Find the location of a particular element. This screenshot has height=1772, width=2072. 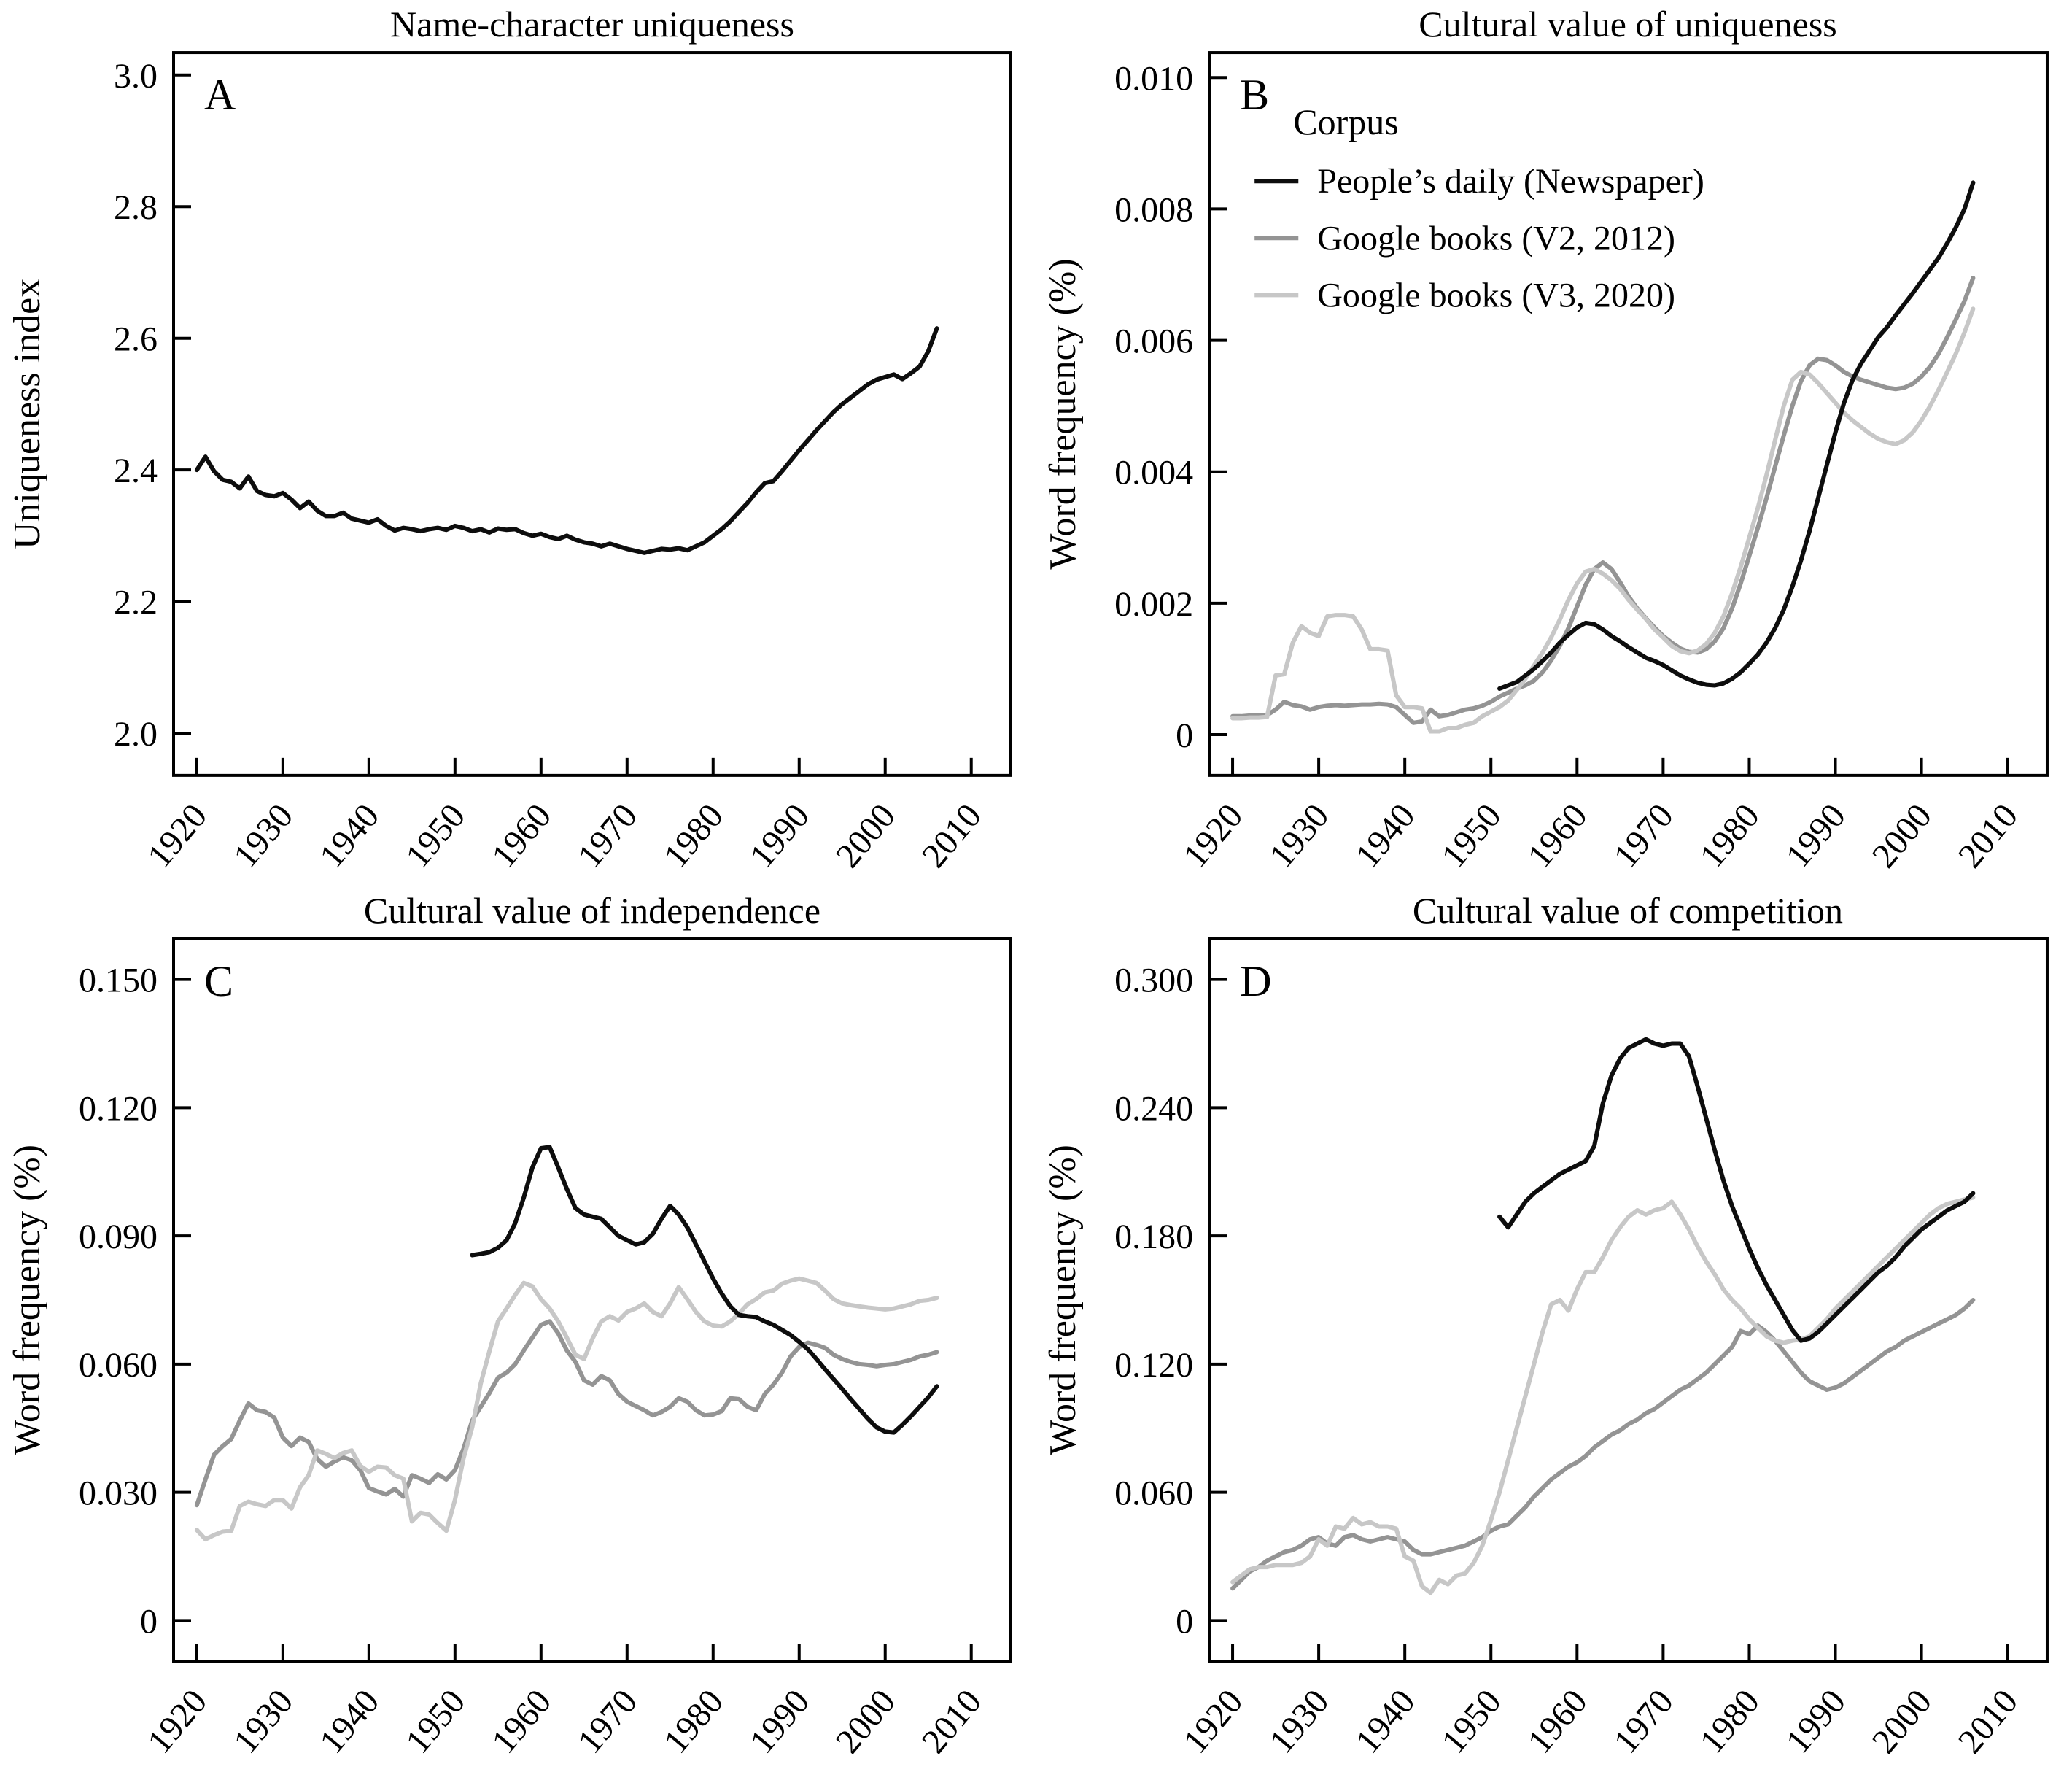

y-tick-label: 0.008 is located at coordinates (1153, 210).